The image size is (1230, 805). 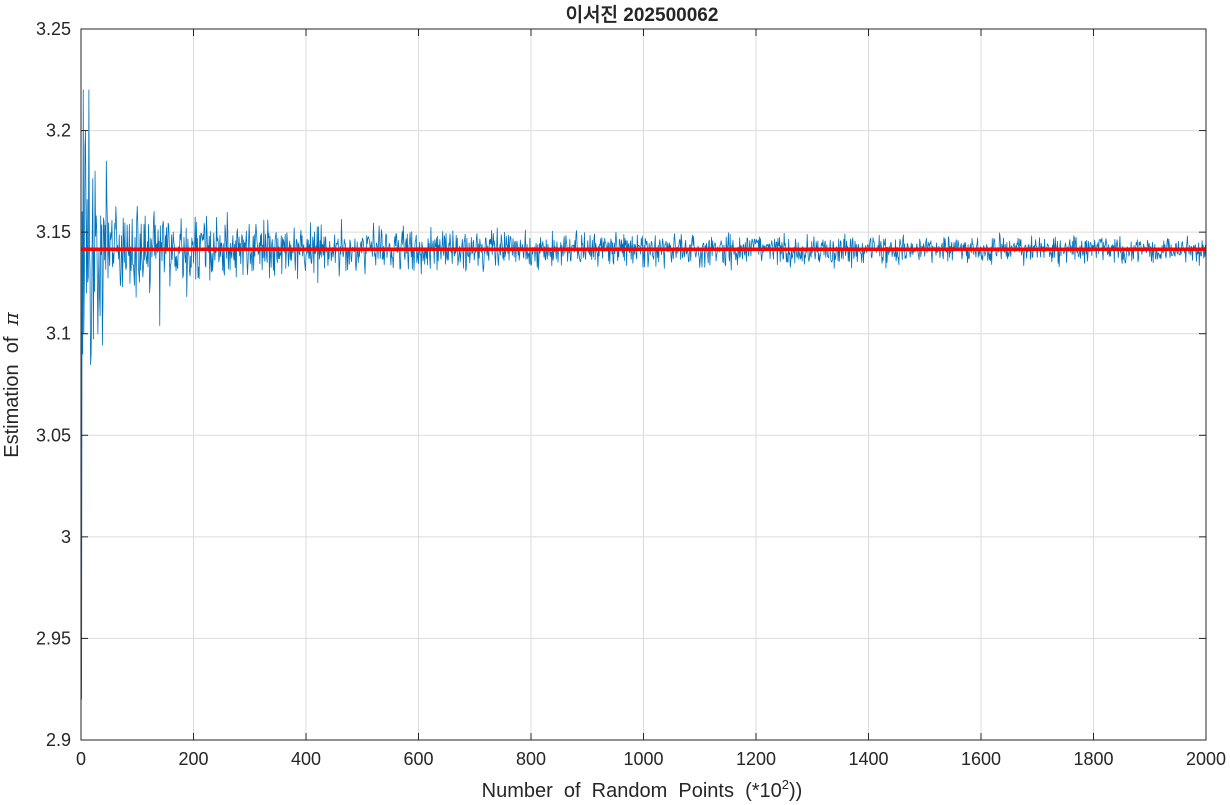 What do you see at coordinates (981, 759) in the screenshot?
I see `x-tick-label: 1600` at bounding box center [981, 759].